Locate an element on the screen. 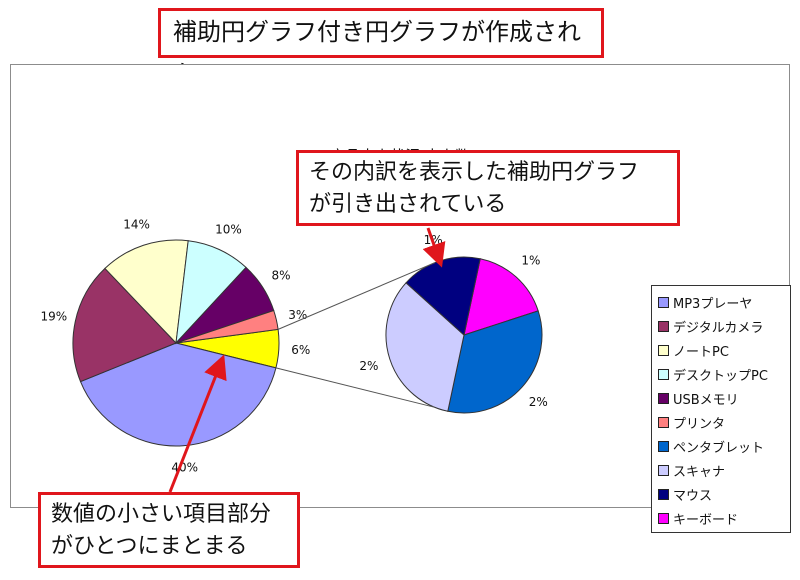 The height and width of the screenshot is (580, 800). connector-line-top is located at coordinates (356, 296).